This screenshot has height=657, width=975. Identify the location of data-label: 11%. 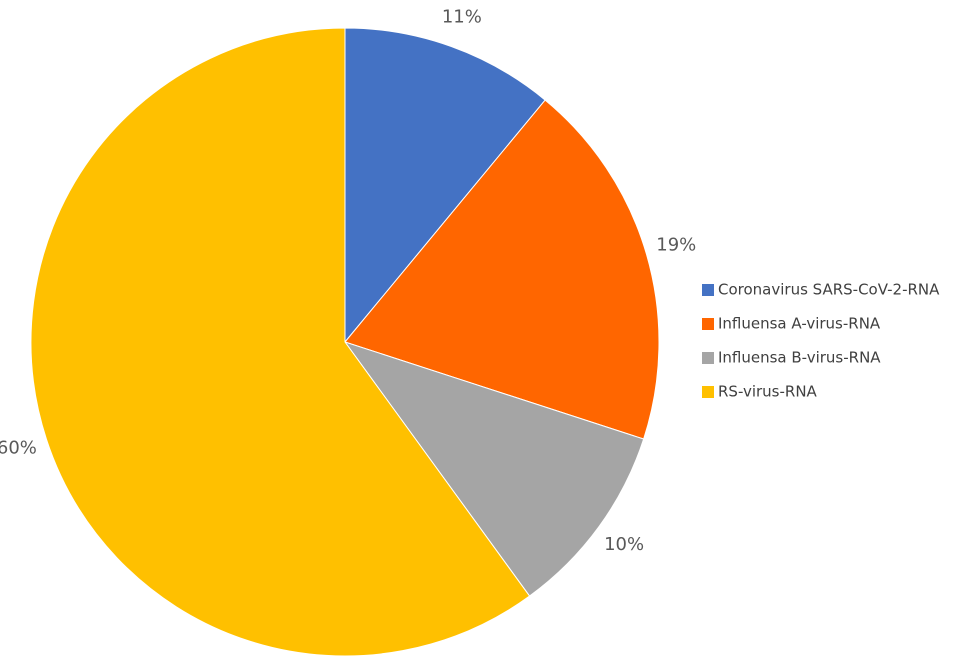
(462, 16).